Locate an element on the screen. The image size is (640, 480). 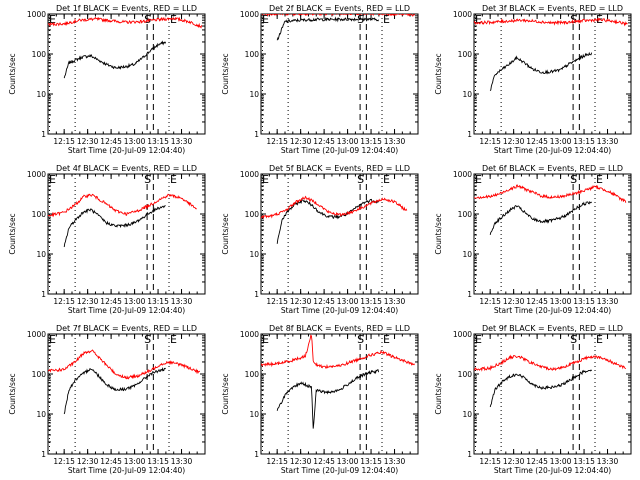
chart-title: Det 9f BLACK = Events, RED = LLD is located at coordinates (552, 328).